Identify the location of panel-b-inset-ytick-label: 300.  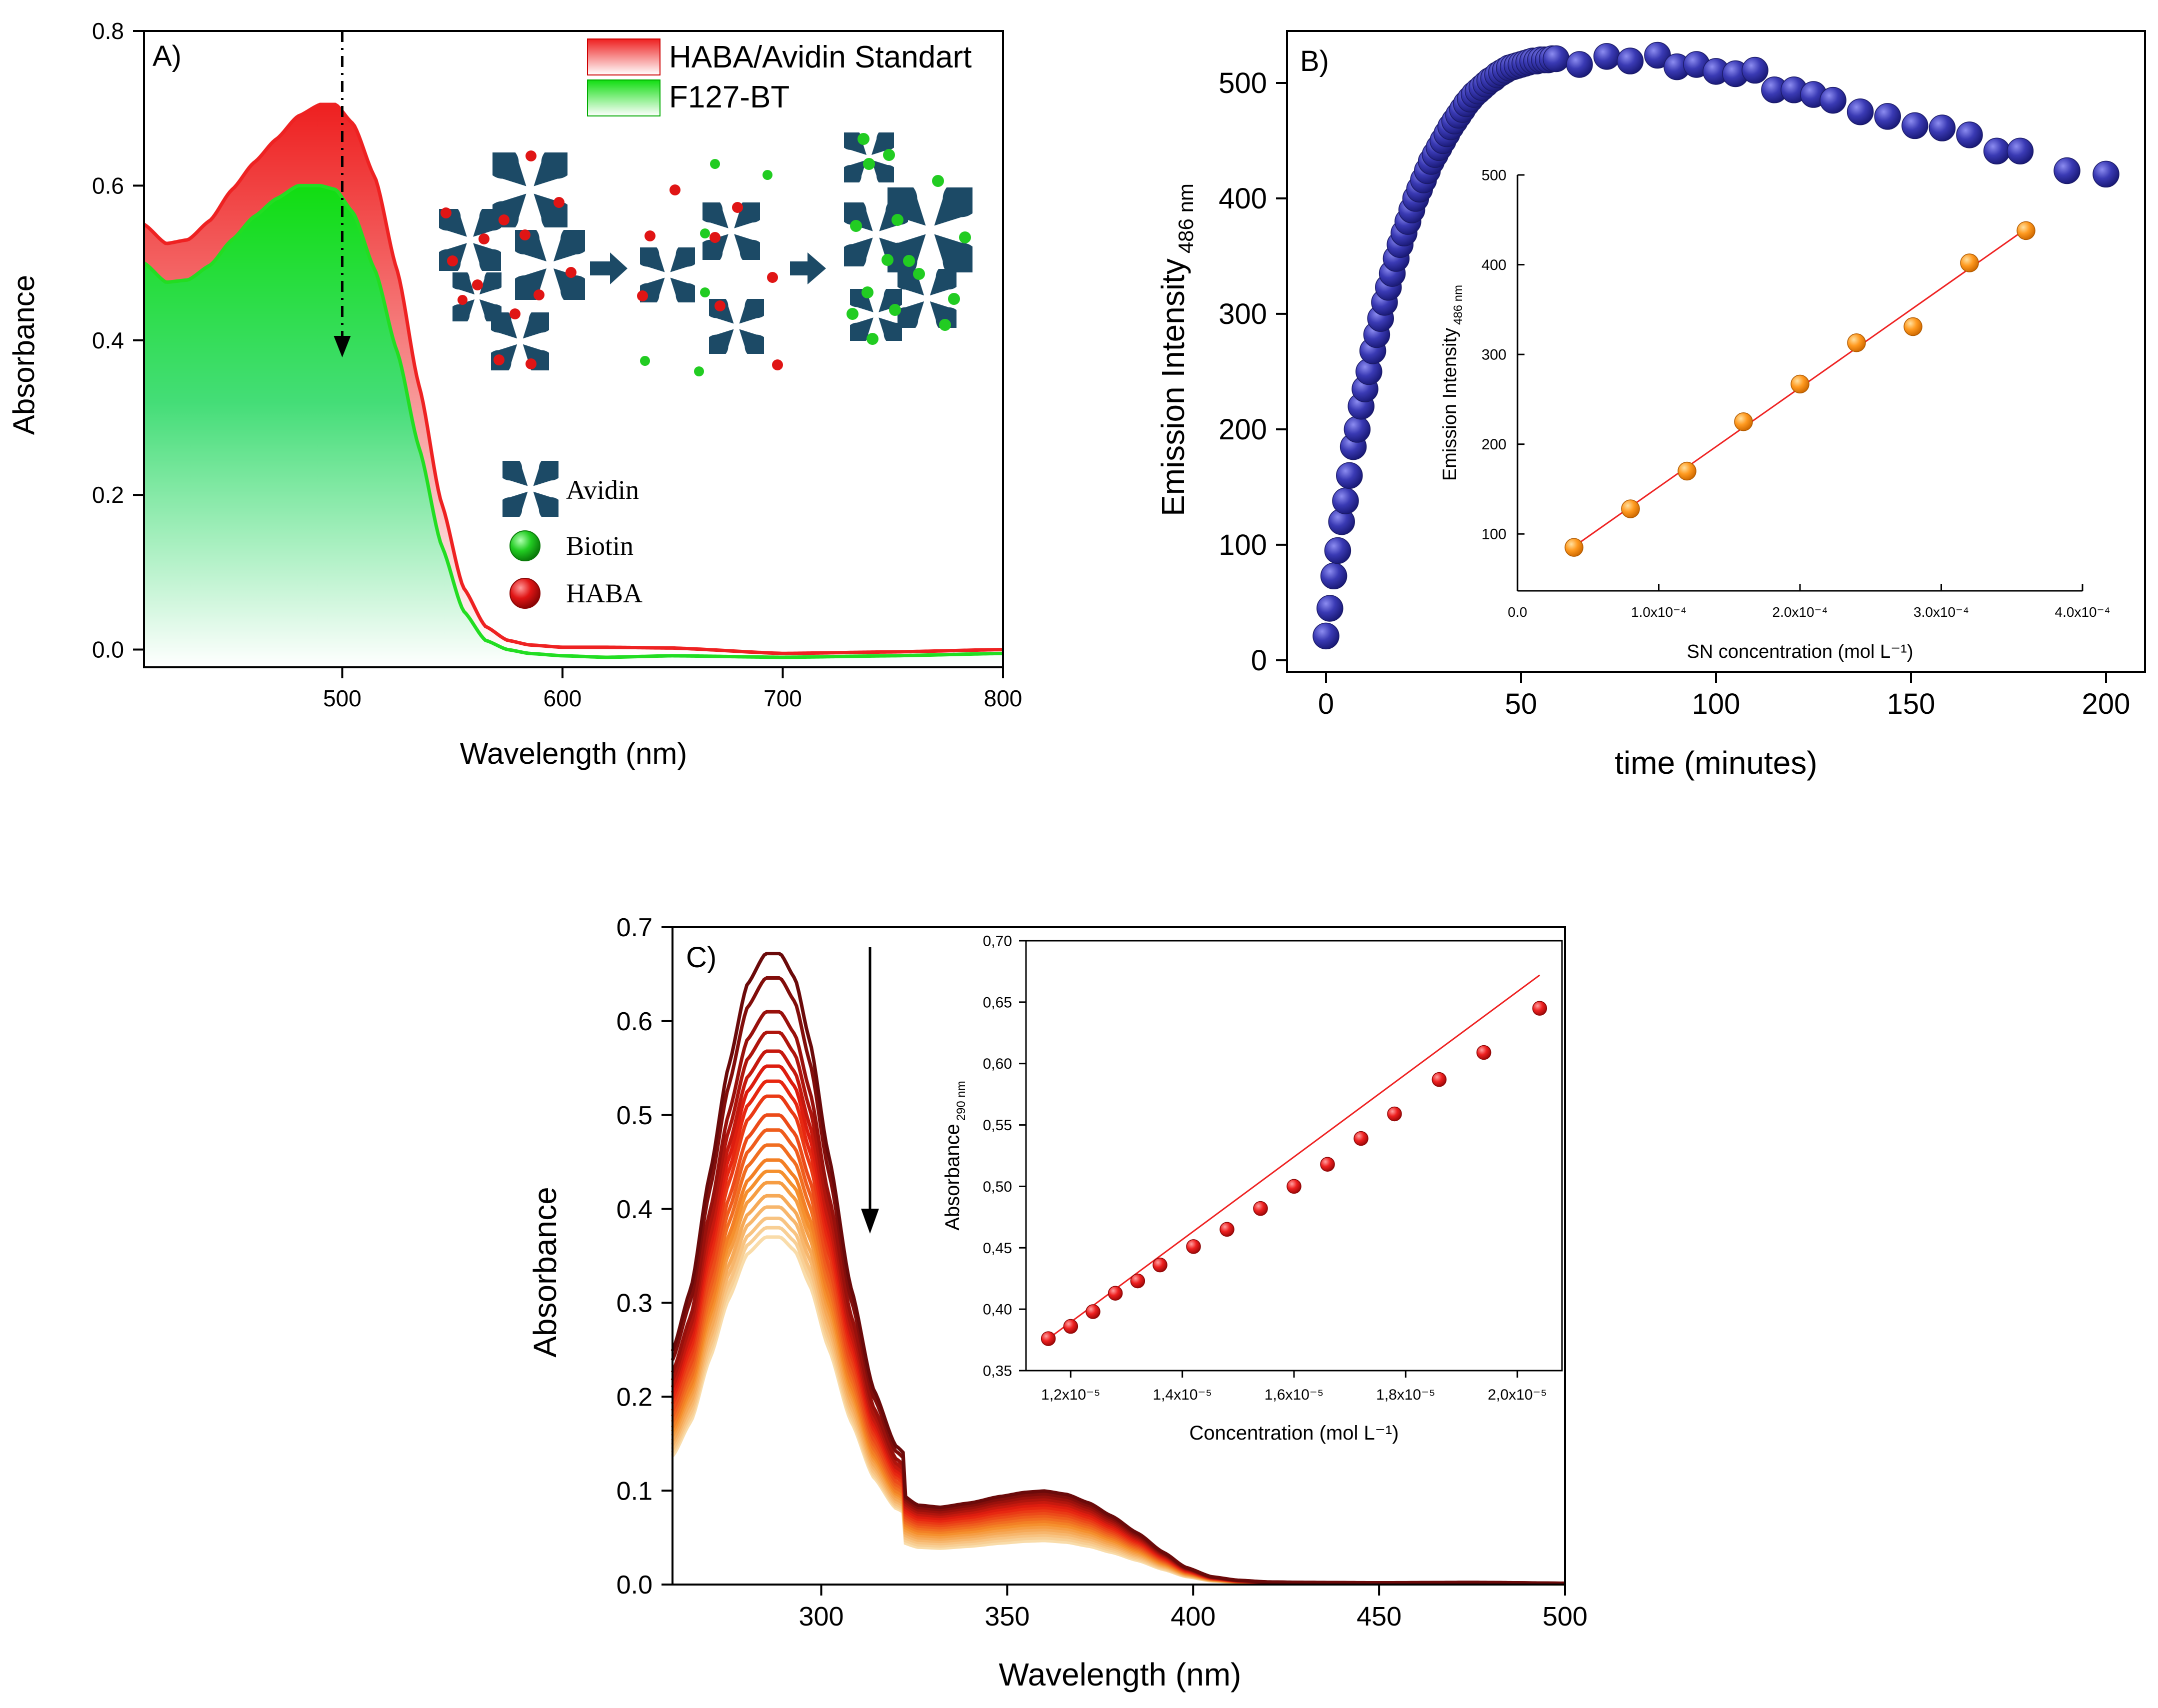
(1494, 355).